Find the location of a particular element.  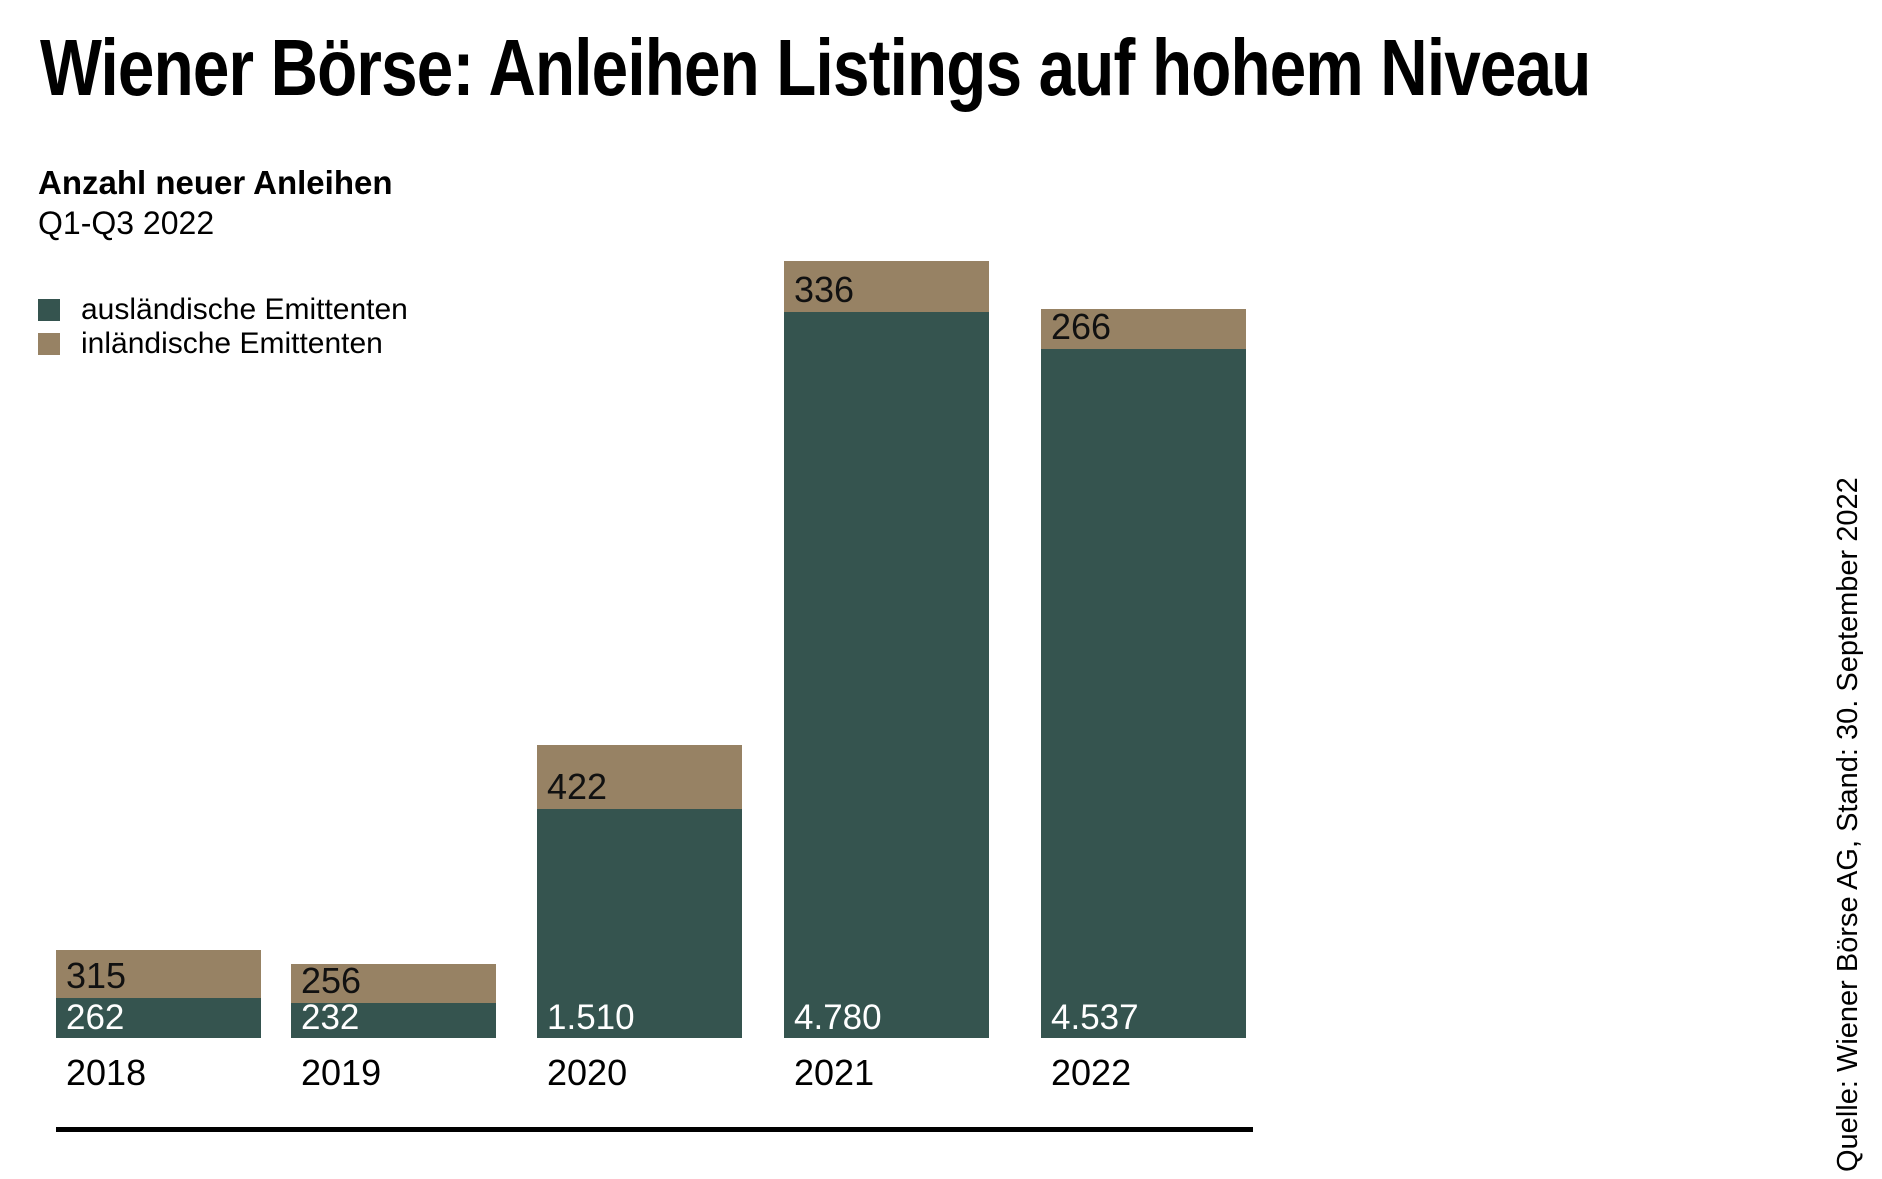

bar-2021-segment-foreign: 4.780 is located at coordinates (886, 675).